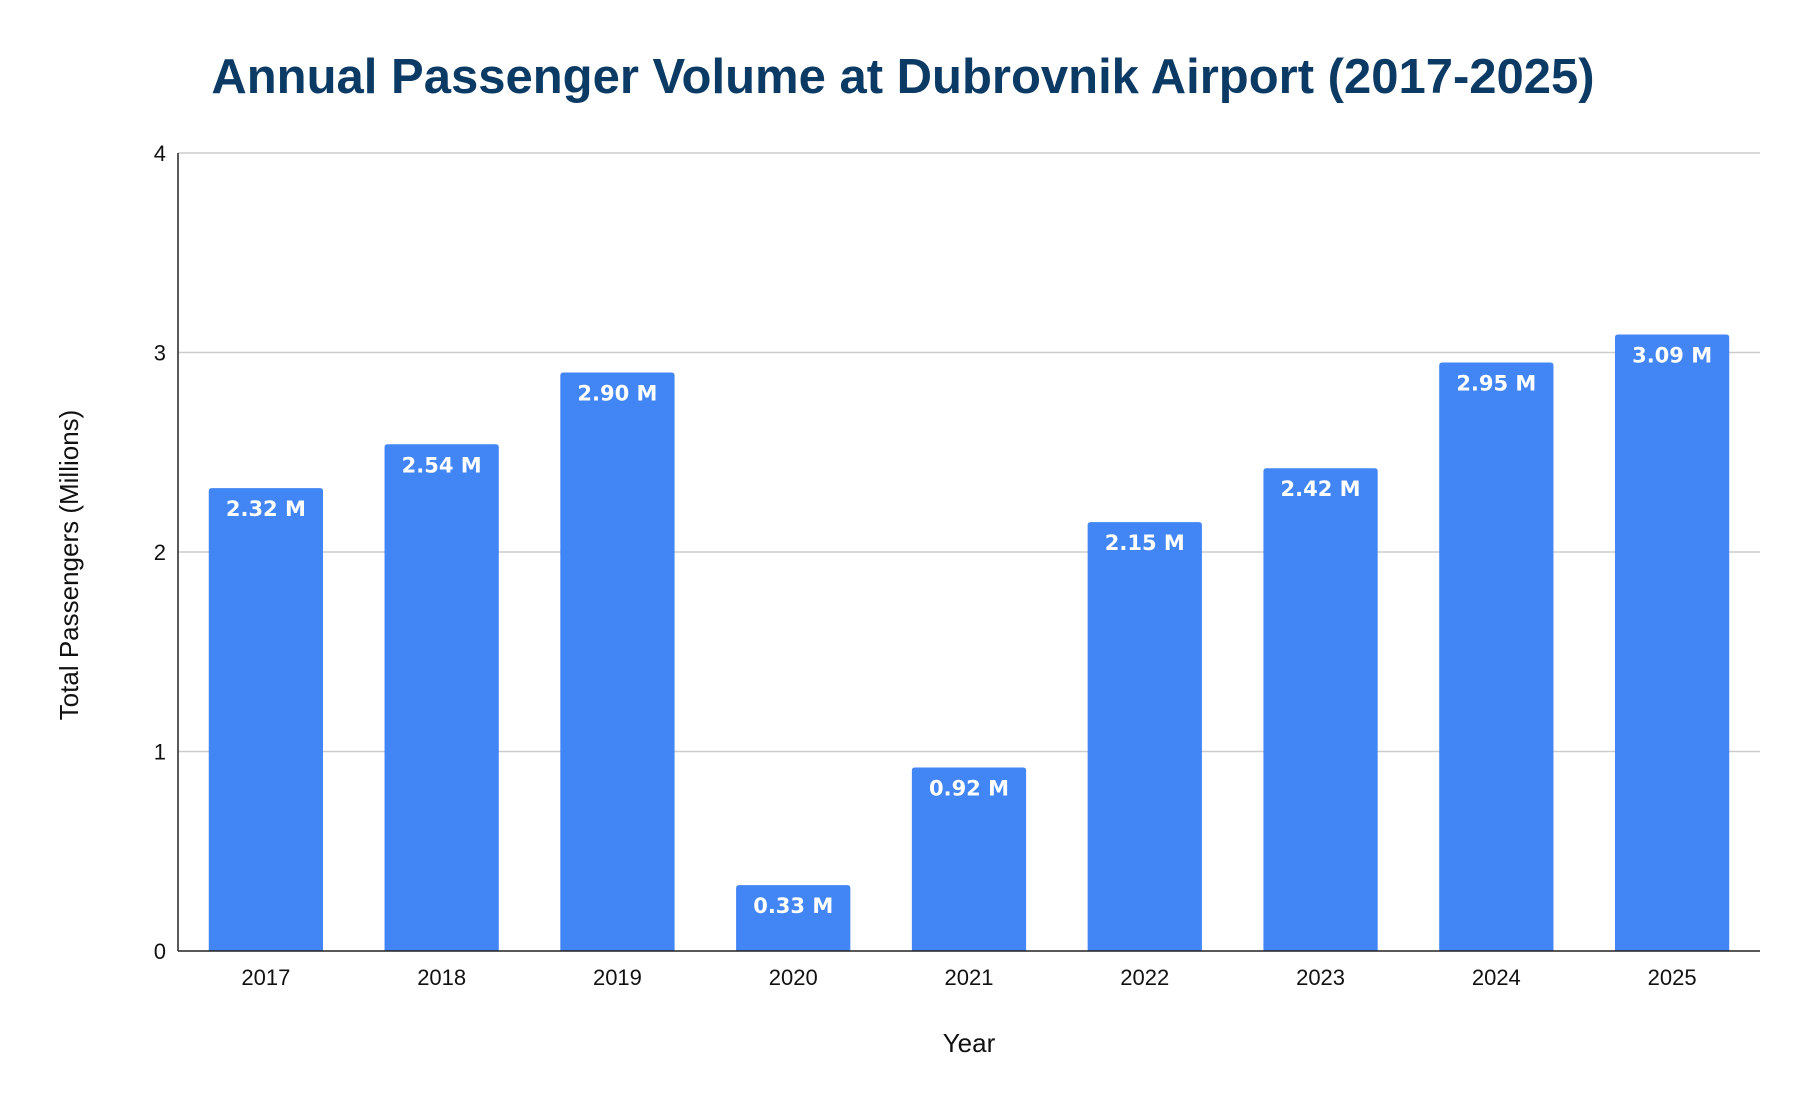 The width and height of the screenshot is (1806, 1108). What do you see at coordinates (969, 1043) in the screenshot?
I see `x-axis-title: Year` at bounding box center [969, 1043].